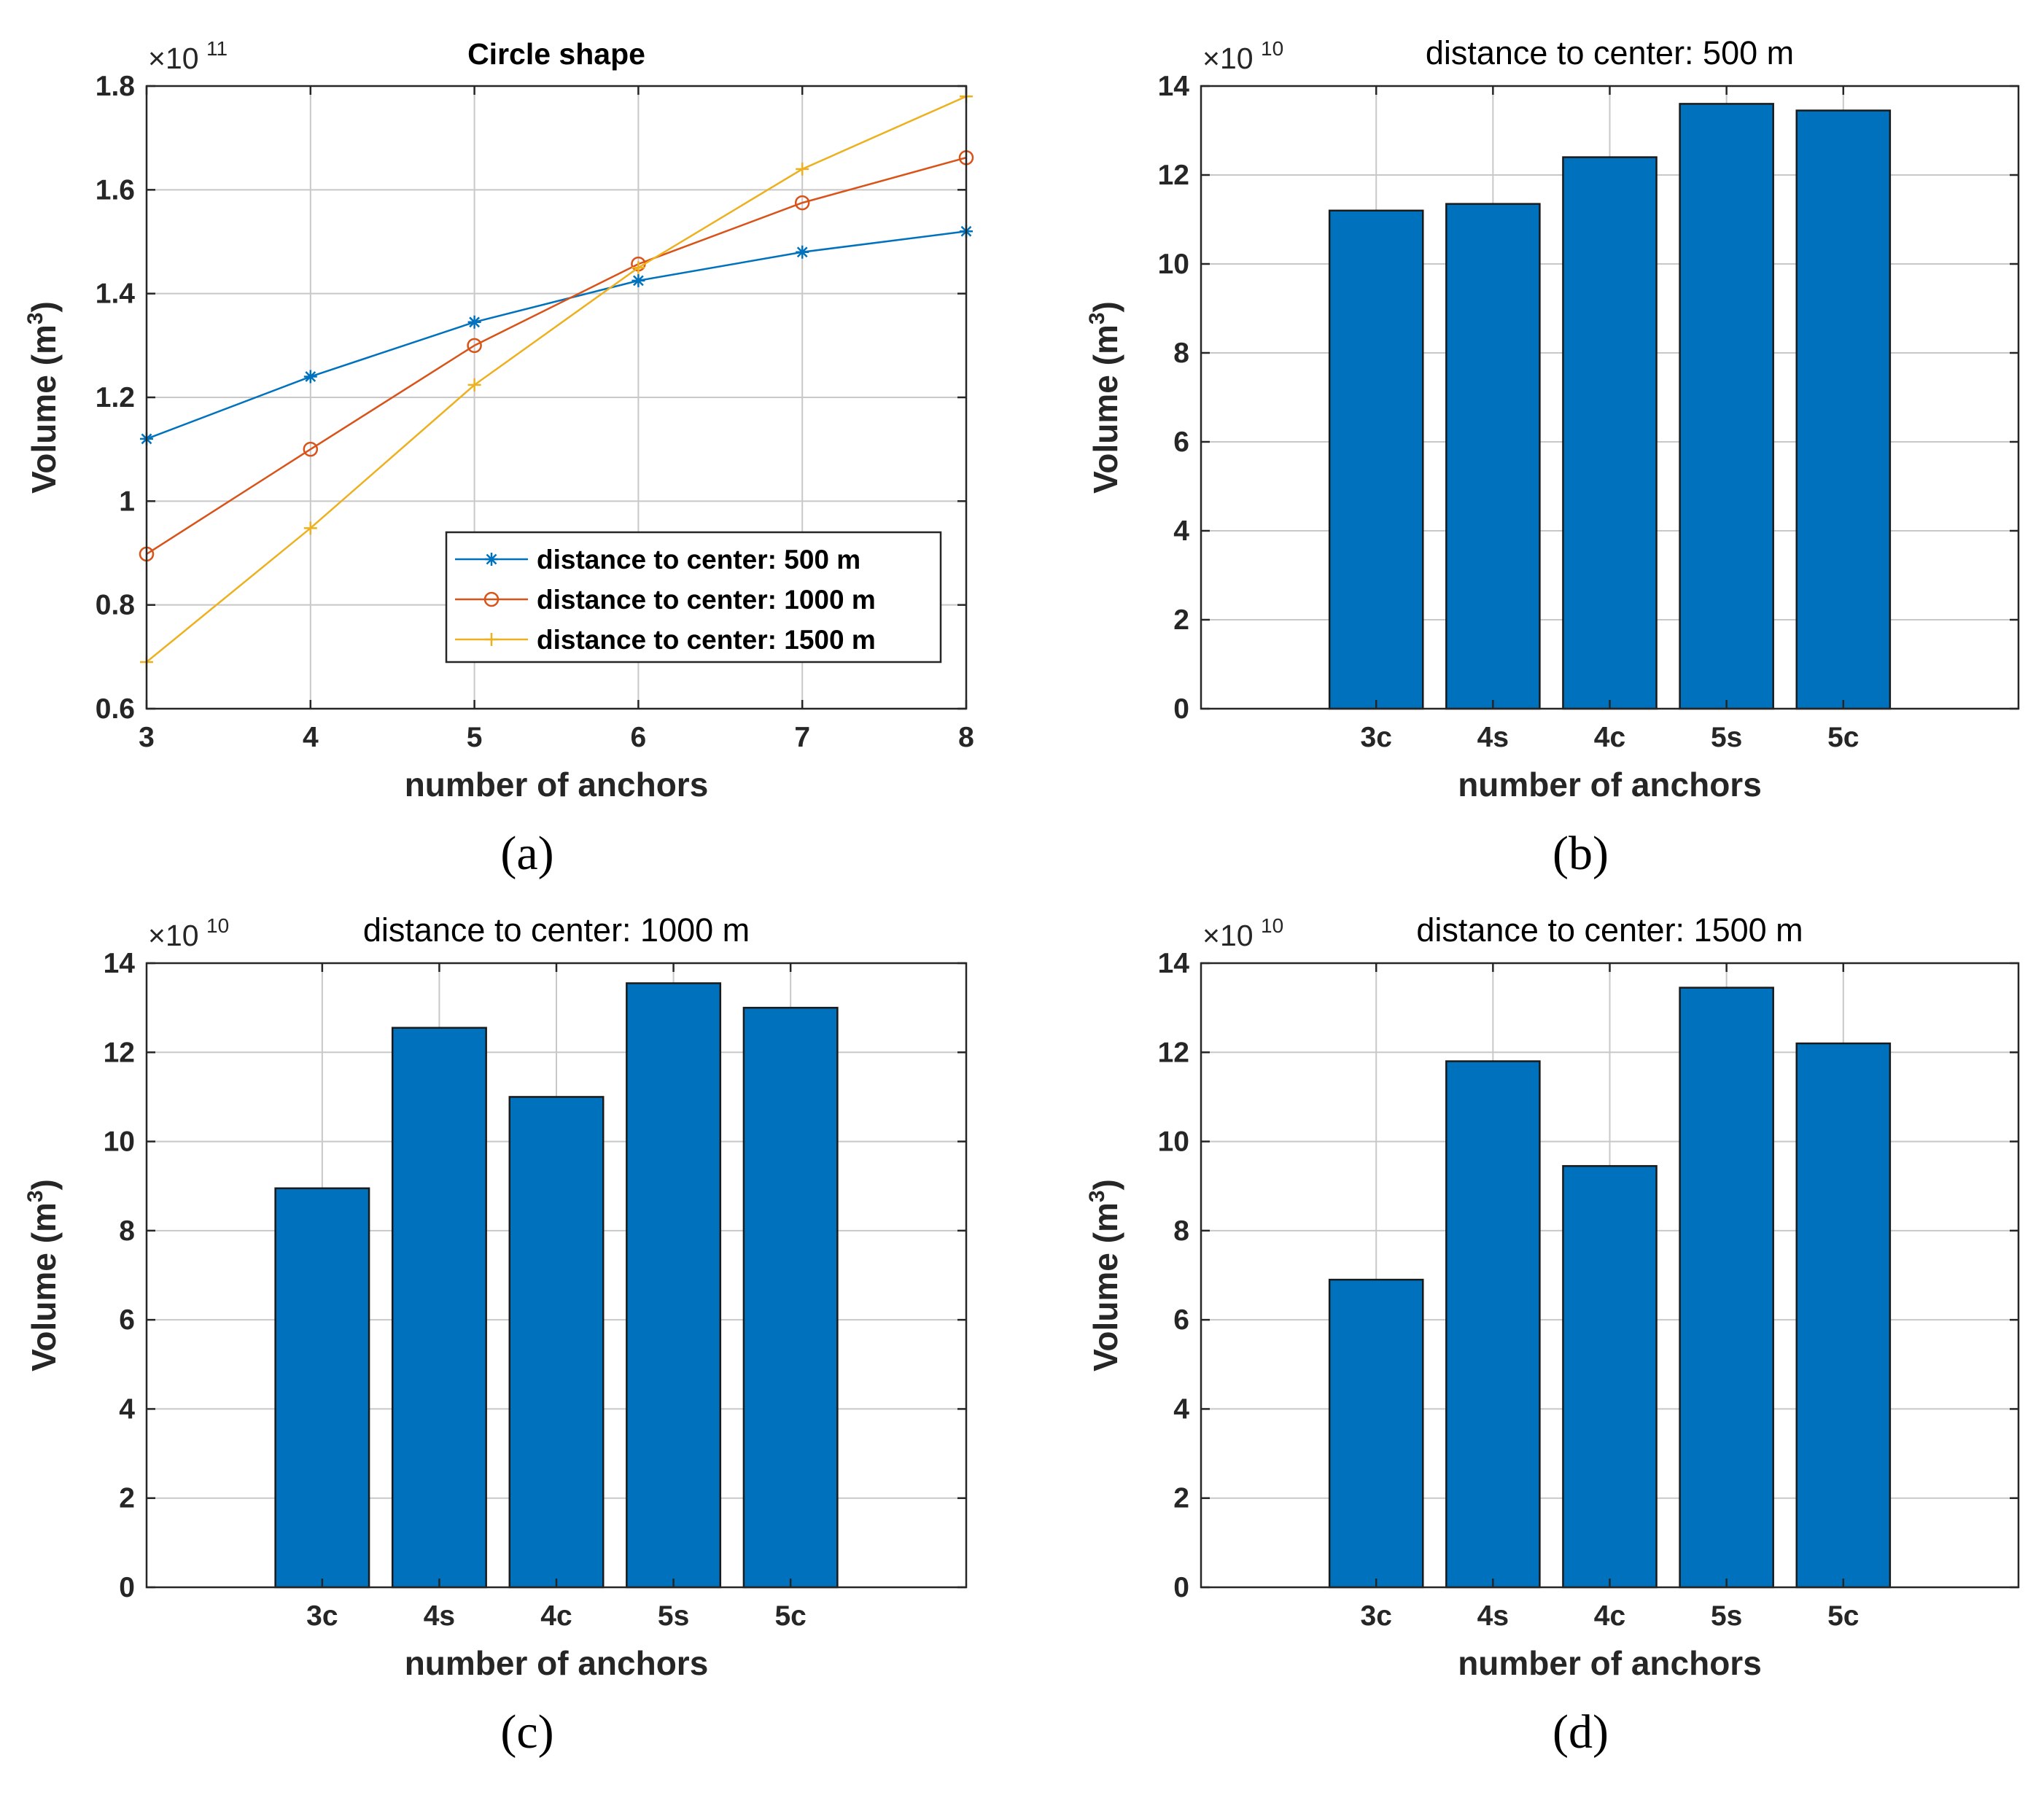 This screenshot has height=1798, width=2044. What do you see at coordinates (639, 737) in the screenshot?
I see `x-tick-label: 6` at bounding box center [639, 737].